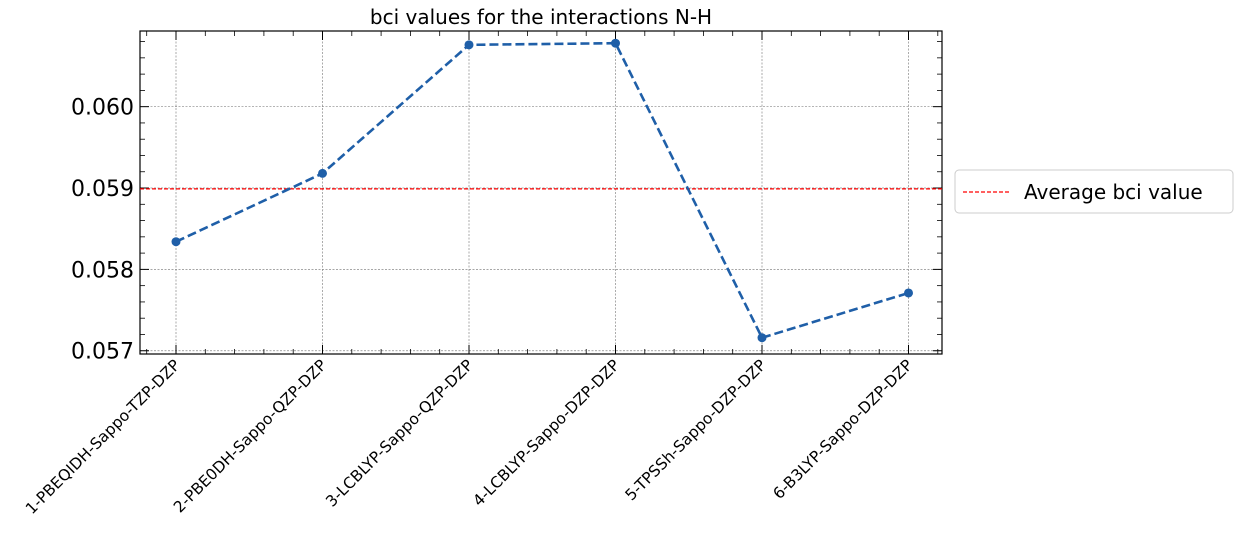 Image resolution: width=1238 pixels, height=540 pixels. Describe the element at coordinates (843, 429) in the screenshot. I see `x-tick-label: 6-B3LYP-Sappo-DZP-DZP` at that location.